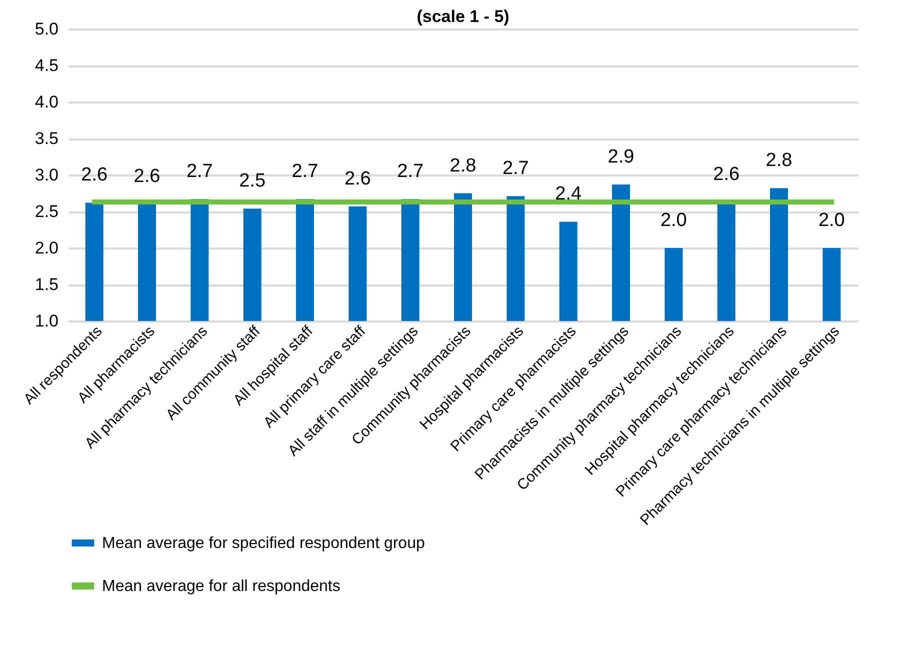  Describe the element at coordinates (46, 248) in the screenshot. I see `y-tick-label: 2.0` at that location.